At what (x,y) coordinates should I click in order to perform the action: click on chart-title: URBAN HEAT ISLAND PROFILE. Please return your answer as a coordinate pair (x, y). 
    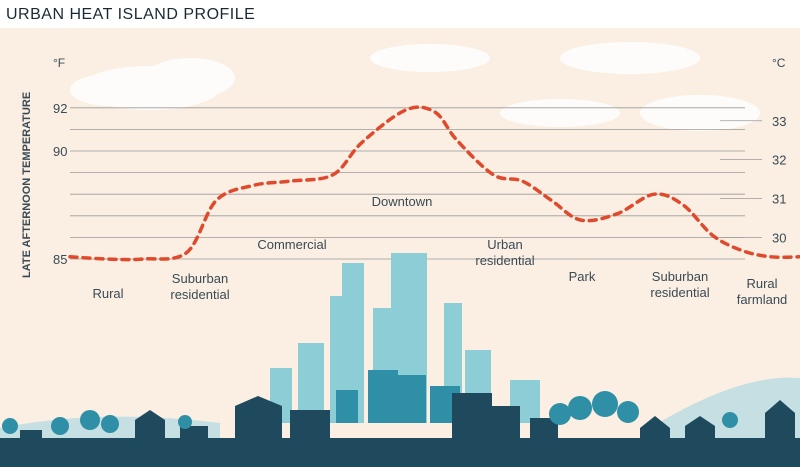
    Looking at the image, I should click on (131, 14).